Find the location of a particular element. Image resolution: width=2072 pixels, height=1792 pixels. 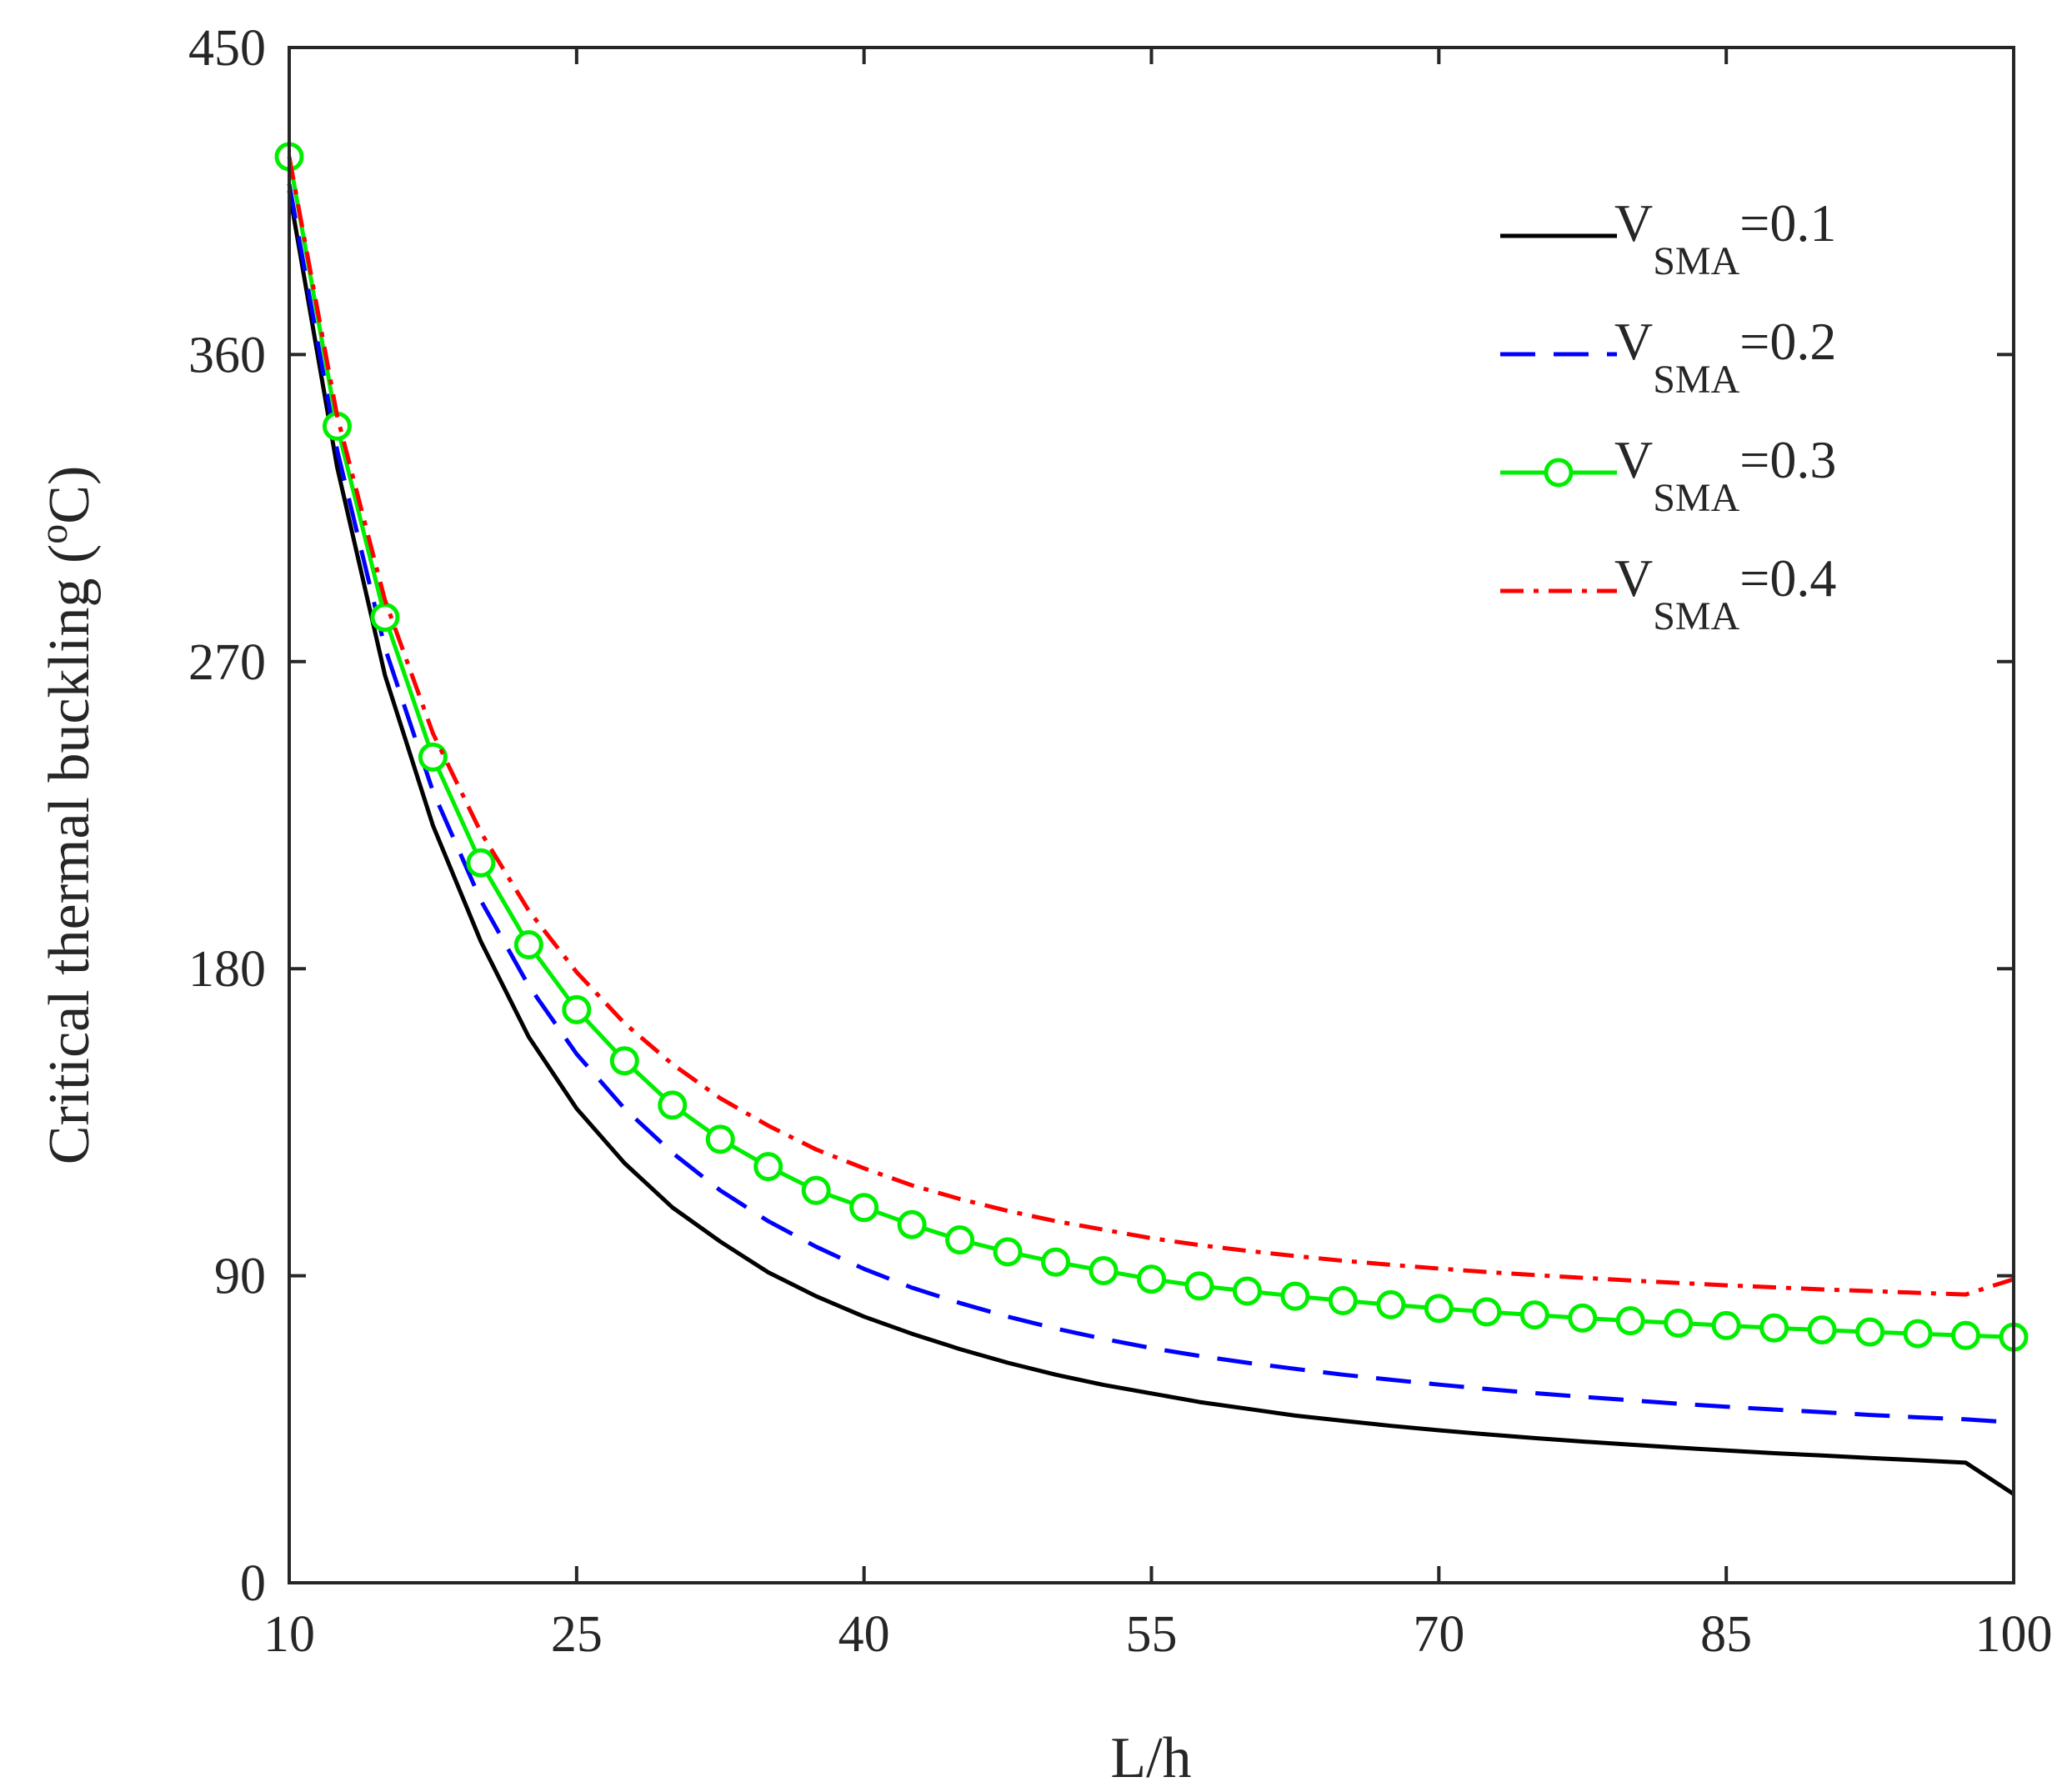

legend-label: VSMA=0.2 is located at coordinates (1725, 357).